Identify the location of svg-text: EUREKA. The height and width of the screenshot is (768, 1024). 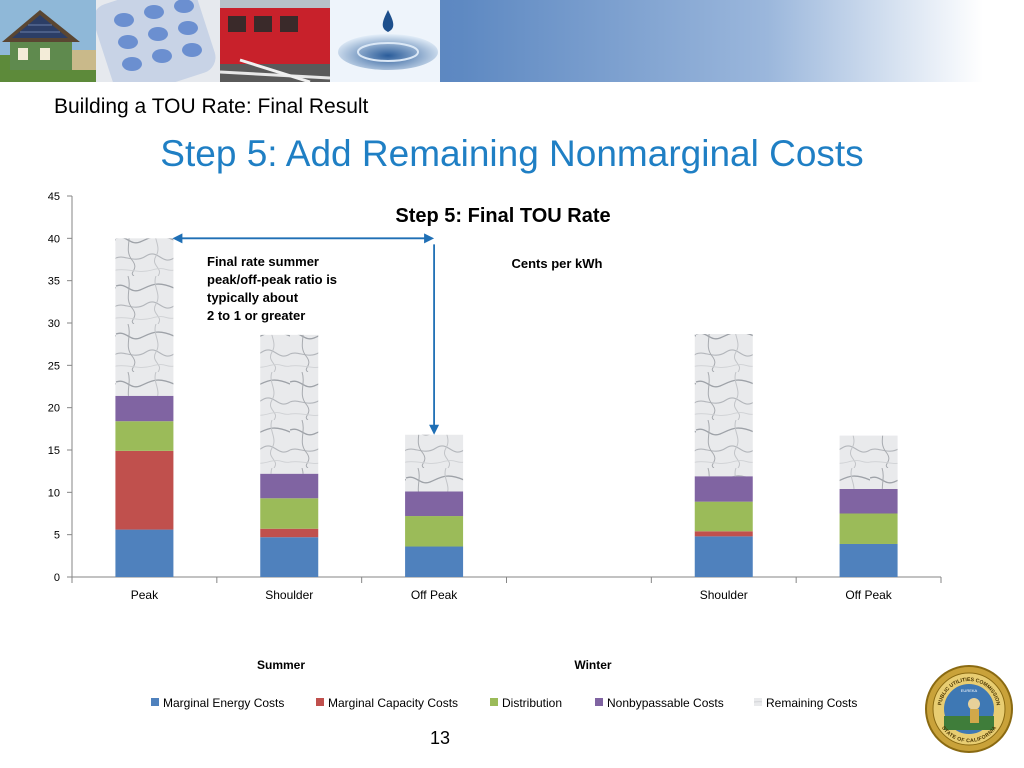
(969, 690).